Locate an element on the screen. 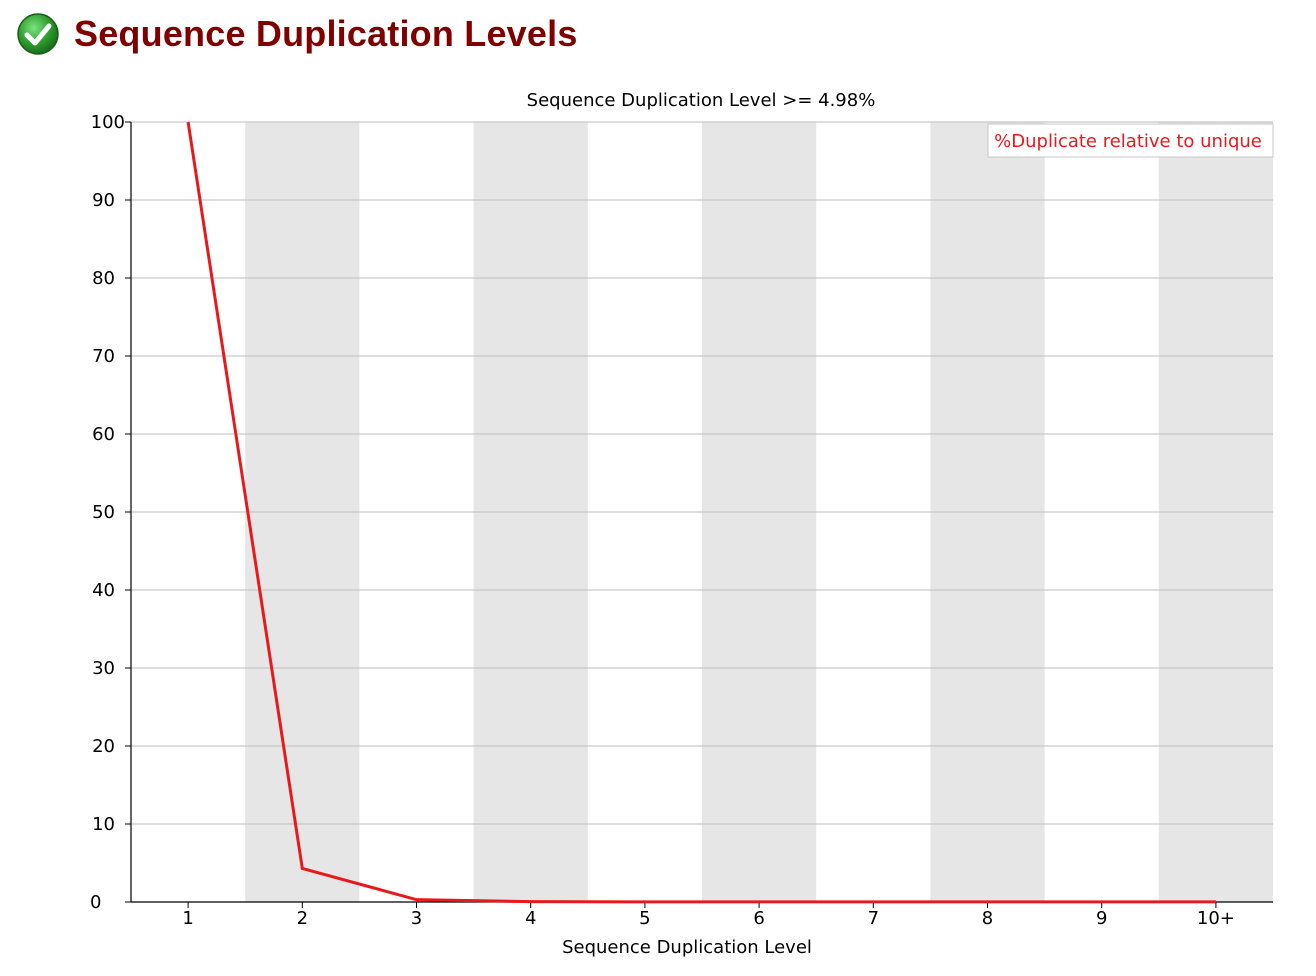 This screenshot has width=1316, height=976. chart-title: Sequence Duplication Level >= 4.98% is located at coordinates (701, 100).